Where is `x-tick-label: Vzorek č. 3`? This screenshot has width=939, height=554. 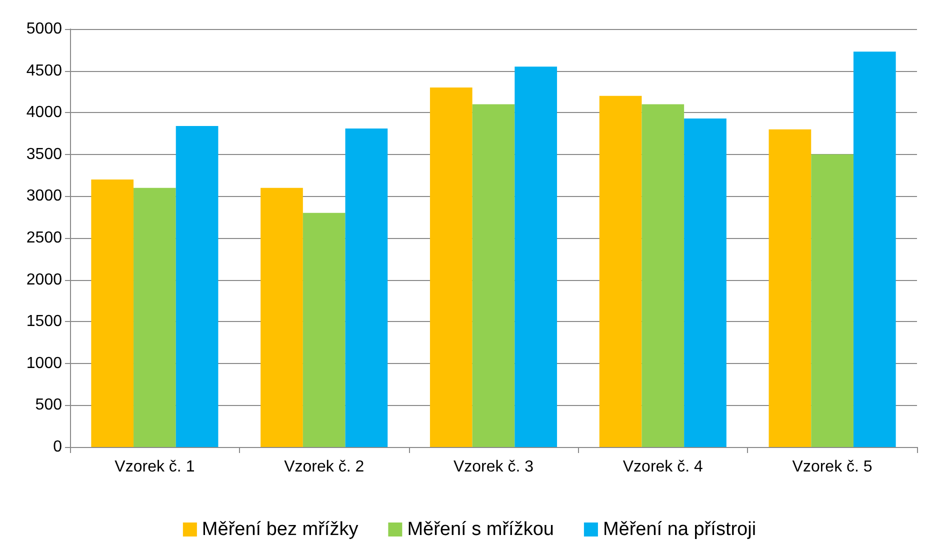
x-tick-label: Vzorek č. 3 is located at coordinates (493, 467).